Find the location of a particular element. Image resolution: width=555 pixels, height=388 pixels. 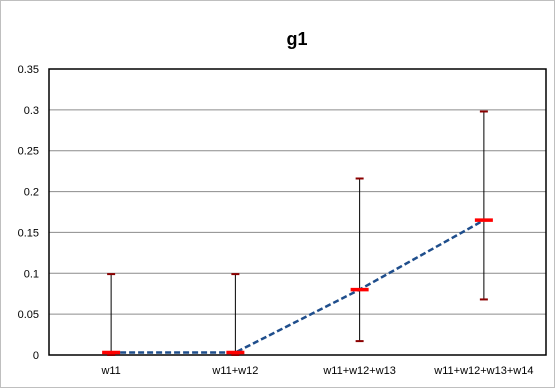

y-tick-label: 0.15 is located at coordinates (28, 233).